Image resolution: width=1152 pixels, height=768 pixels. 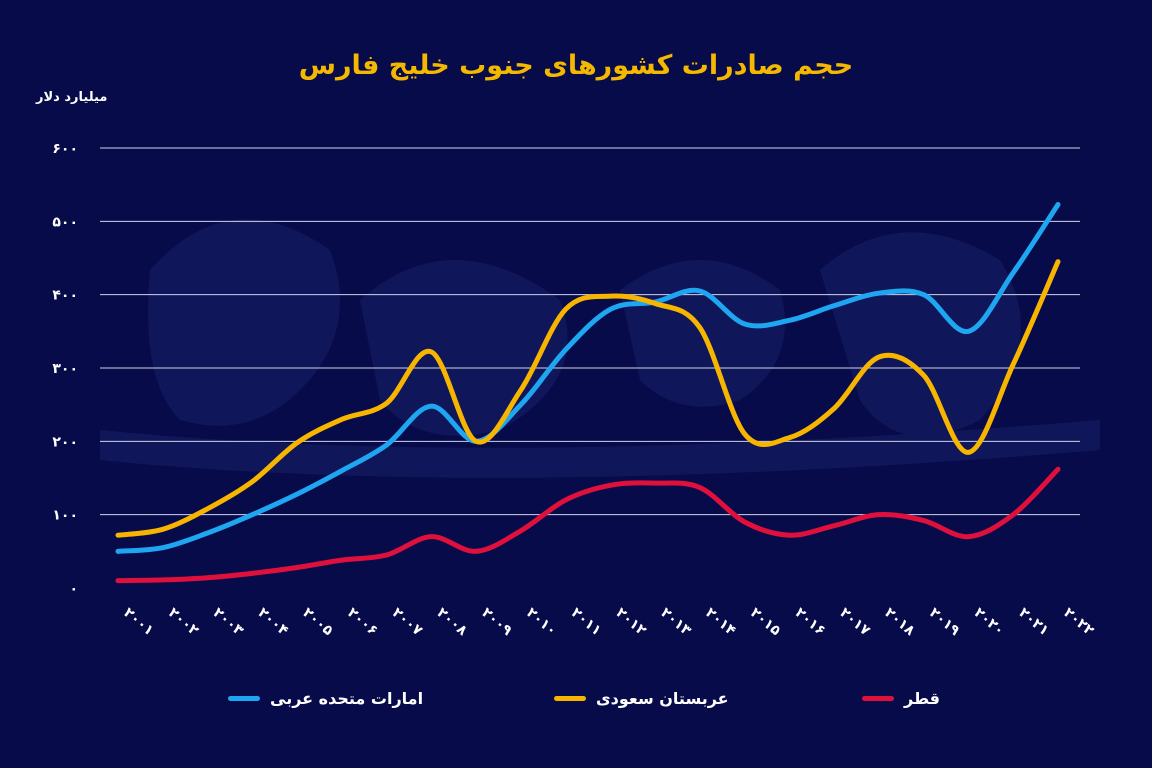 I want to click on y-tick-label: ۵۰۰, so click(x=65, y=222).